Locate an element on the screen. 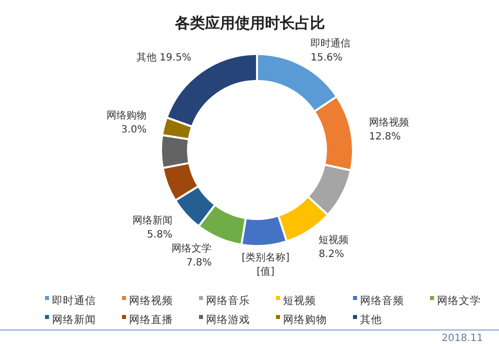 Image resolution: width=499 pixels, height=344 pixels. text: 2018.11 is located at coordinates (462, 338).